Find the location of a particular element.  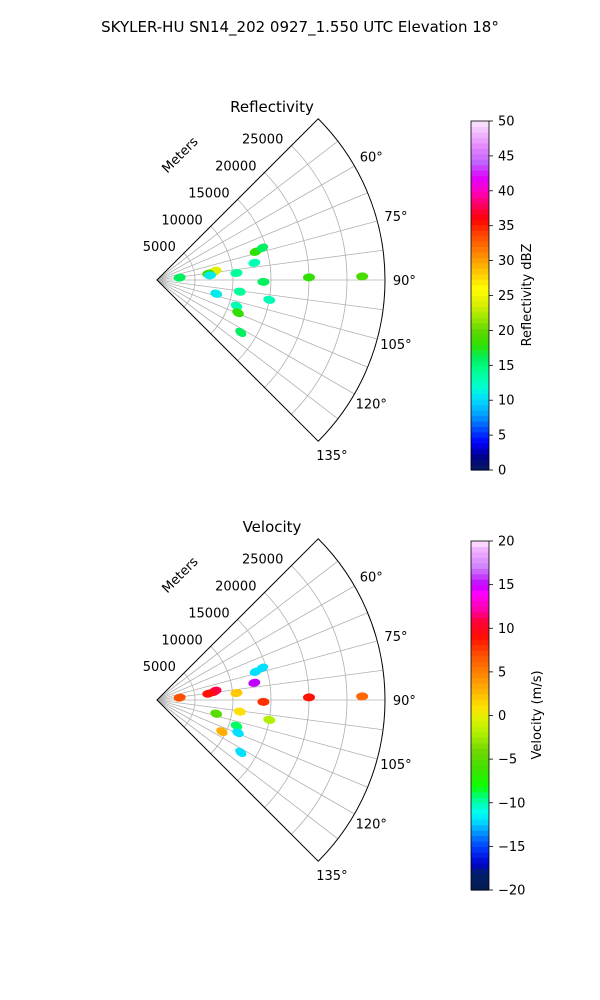

colorbar-tick-label: 10 is located at coordinates (506, 629).